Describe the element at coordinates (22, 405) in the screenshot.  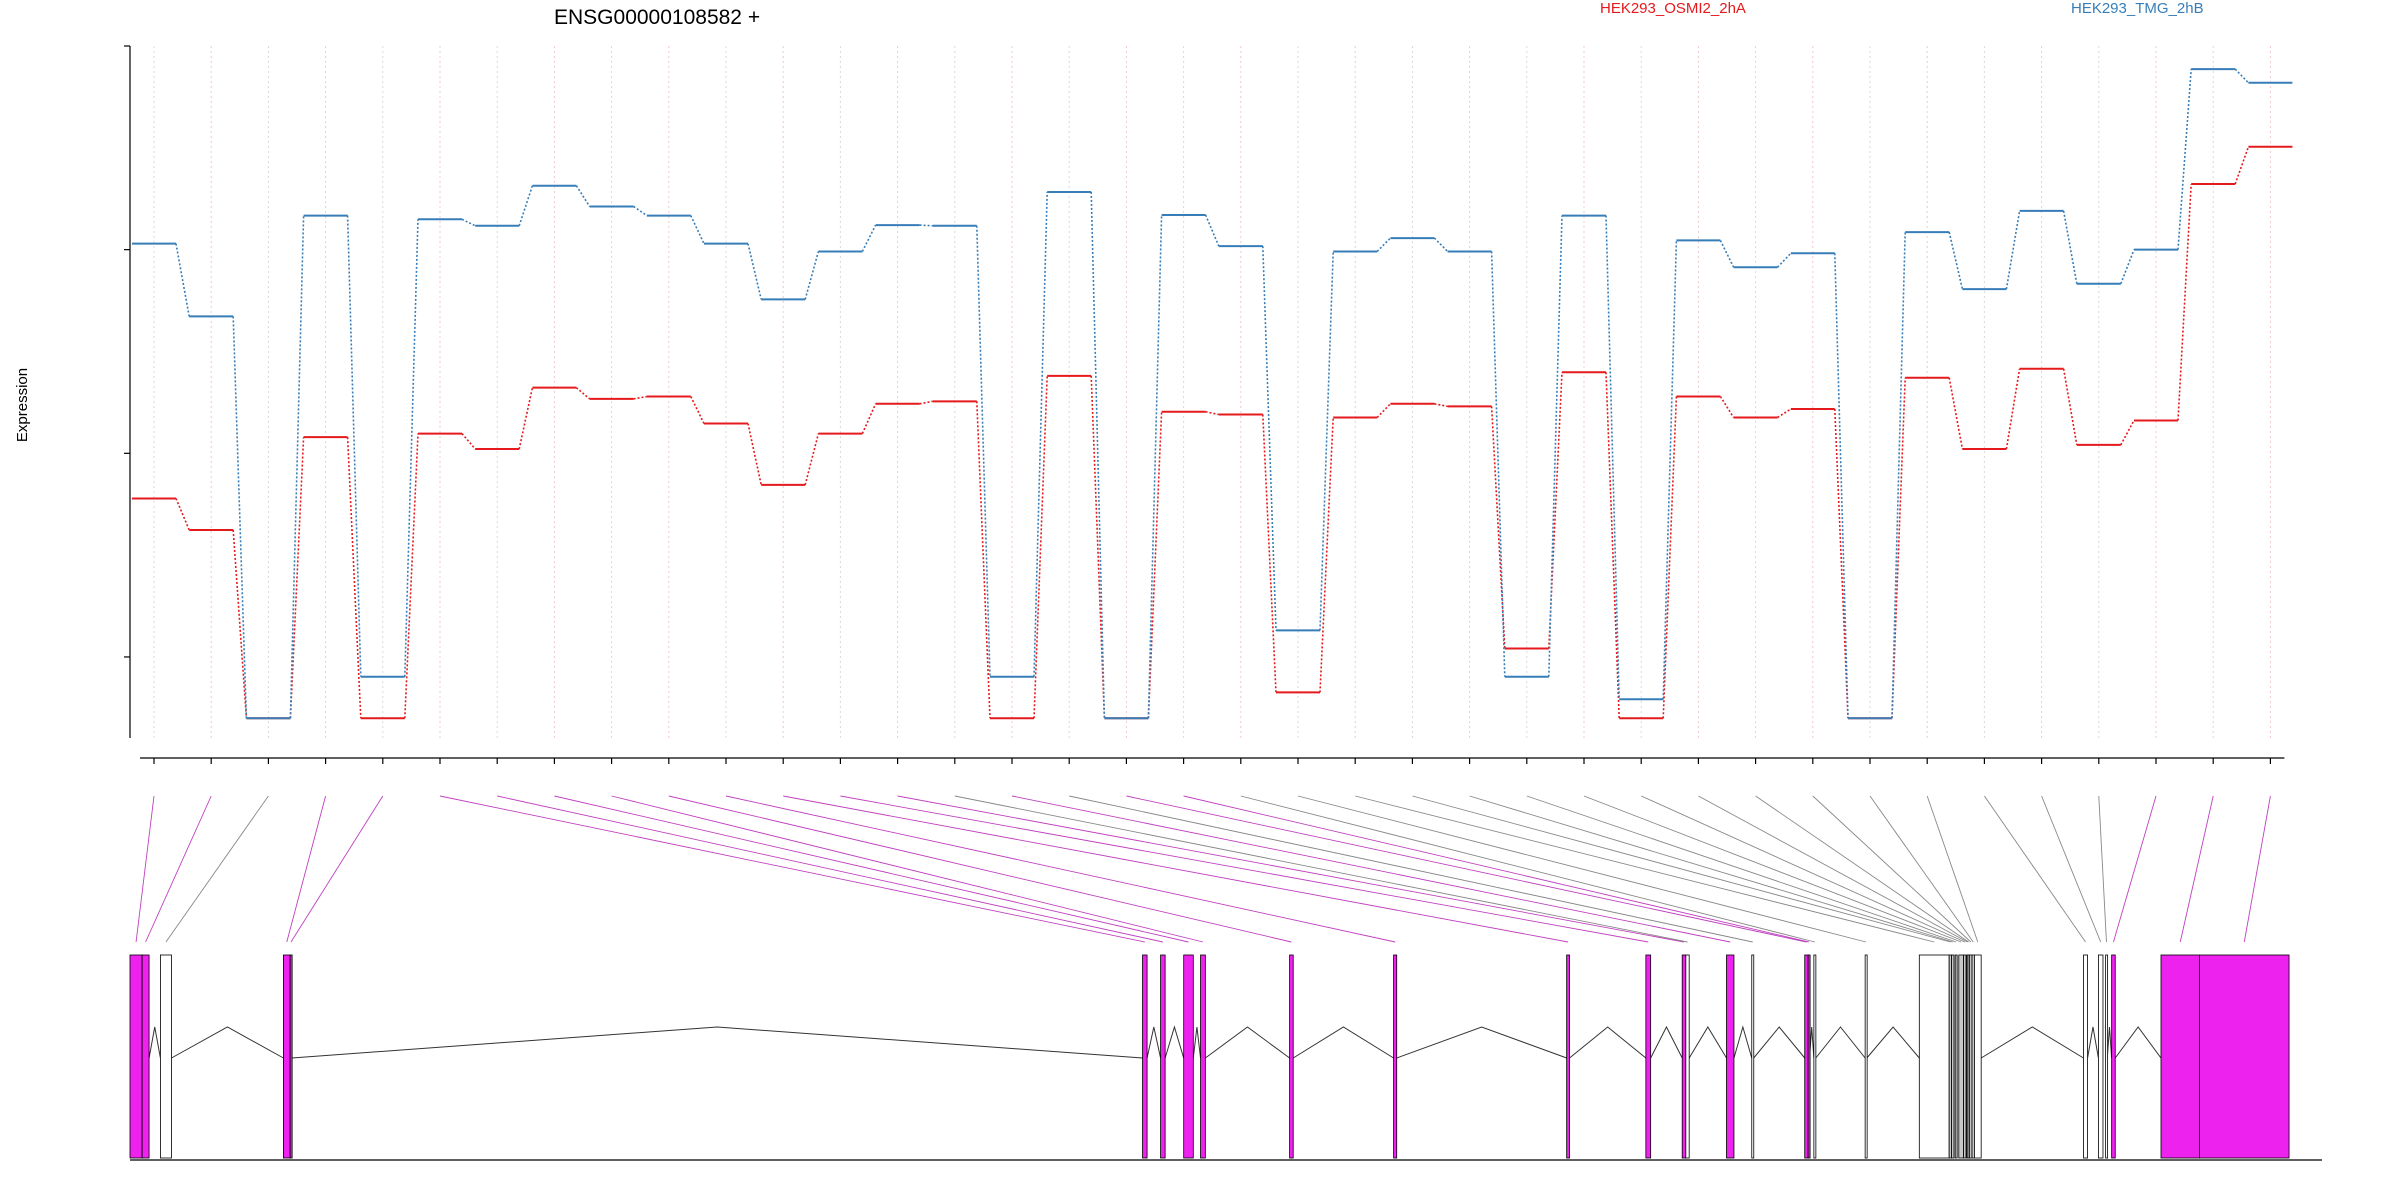
I see `y-axis-label: Expression` at that location.